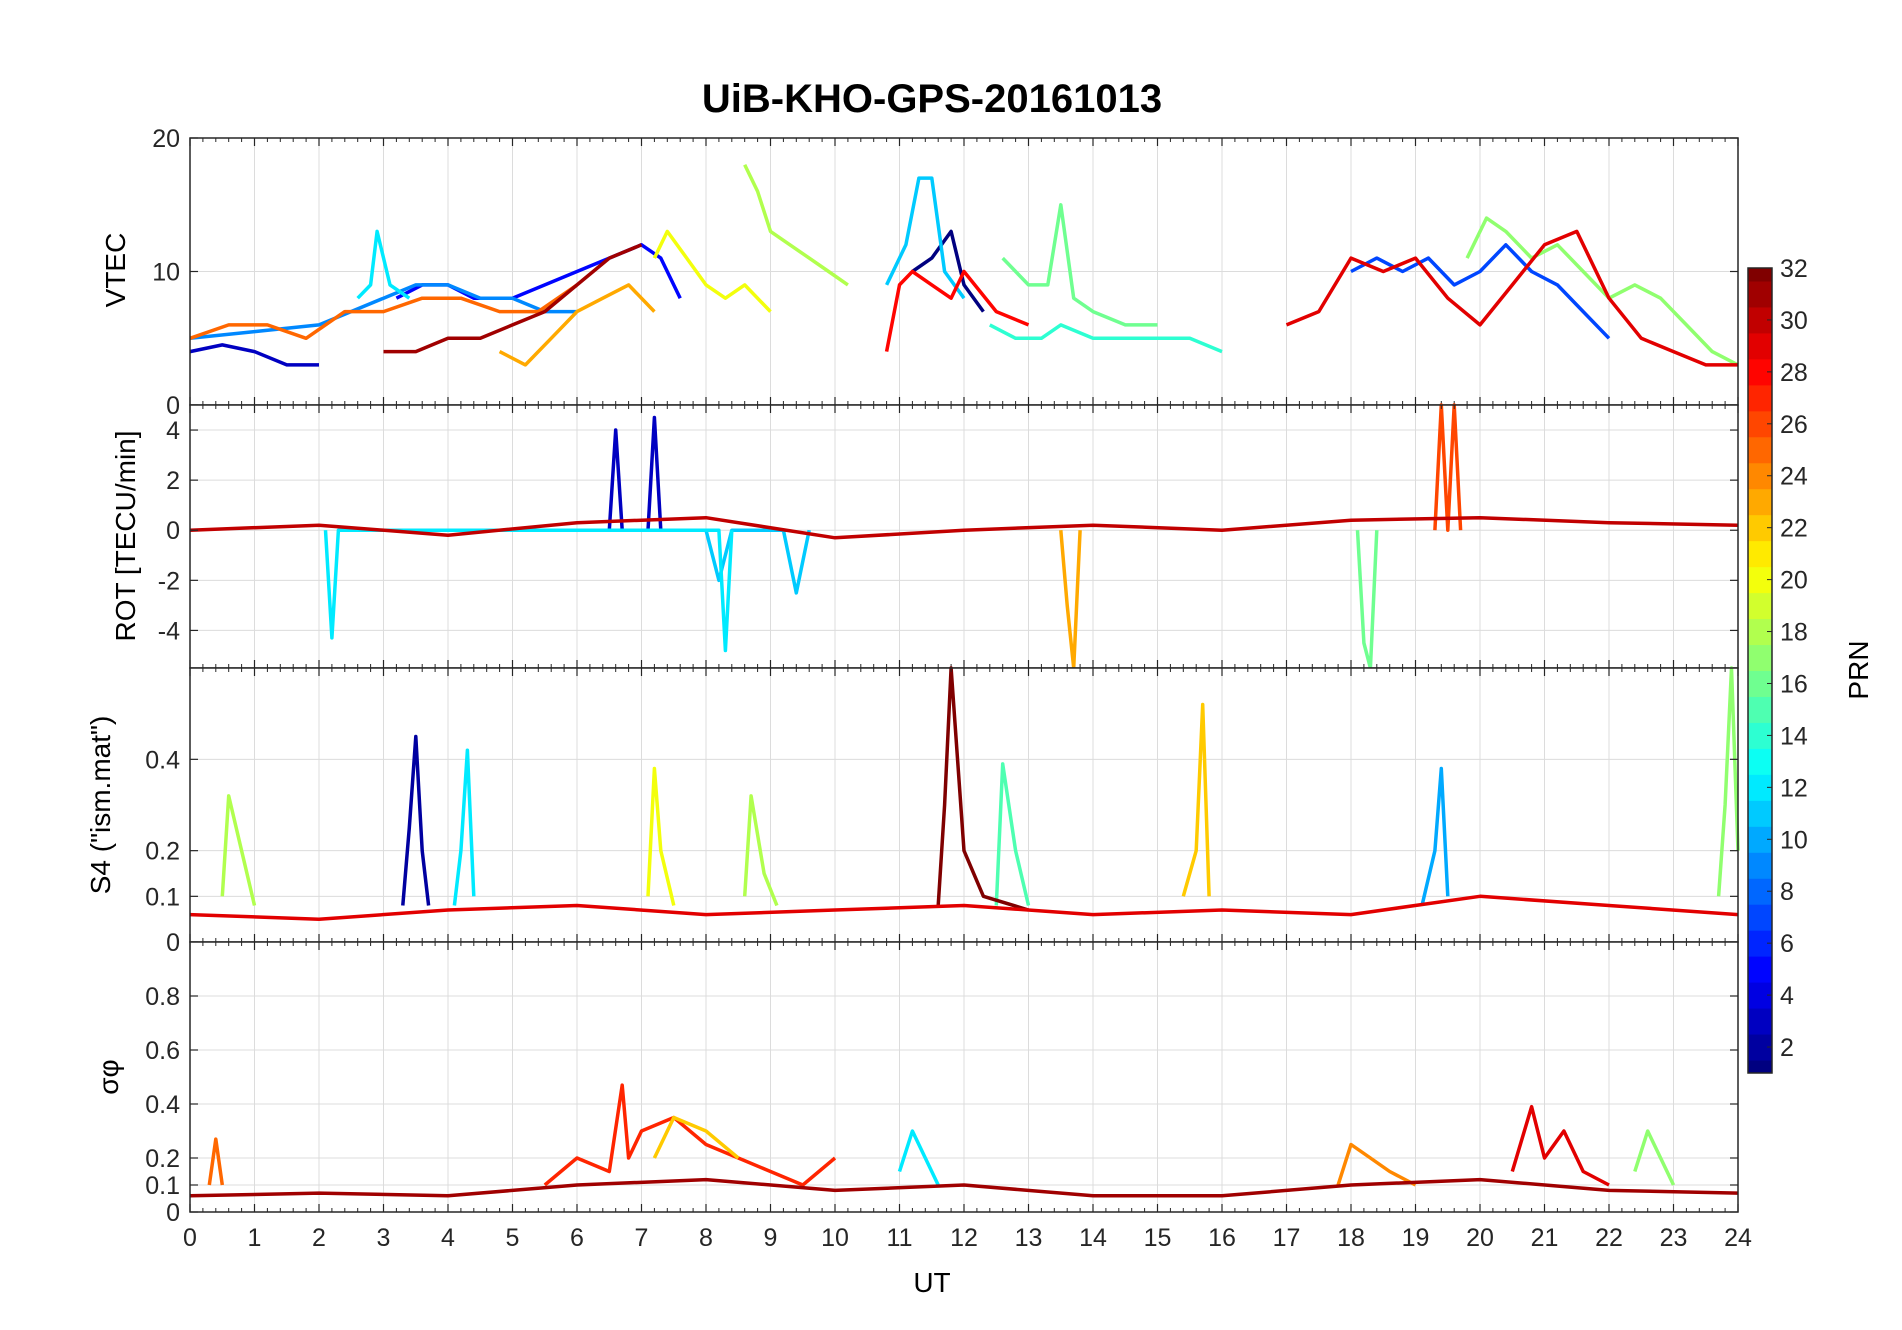 The image size is (1902, 1330). I want to click on colorbar-tick-label: 30, so click(1794, 321).